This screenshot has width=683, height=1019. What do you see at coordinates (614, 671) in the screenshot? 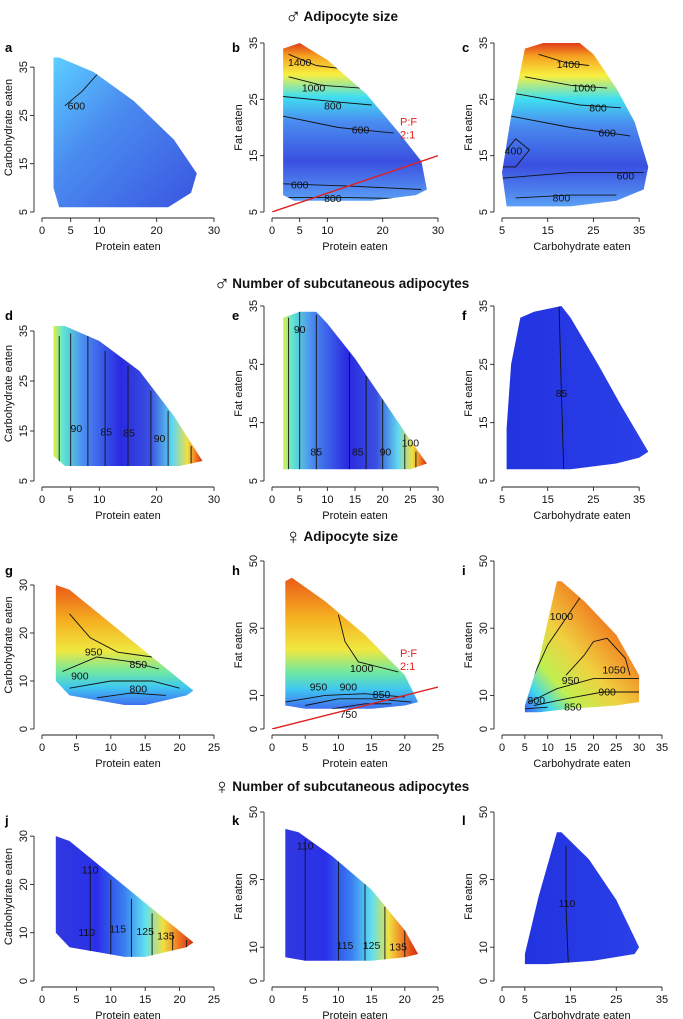
I see `contour-label: 1050` at bounding box center [614, 671].